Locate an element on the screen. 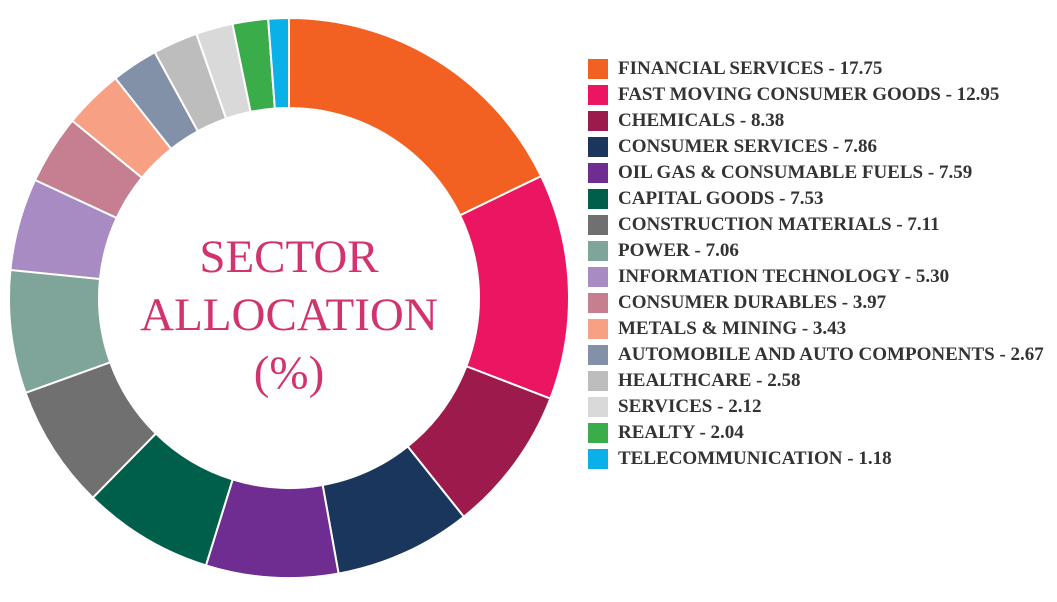 This screenshot has height=602, width=1057. legend-item: POWER - 7.06 is located at coordinates (820, 251).